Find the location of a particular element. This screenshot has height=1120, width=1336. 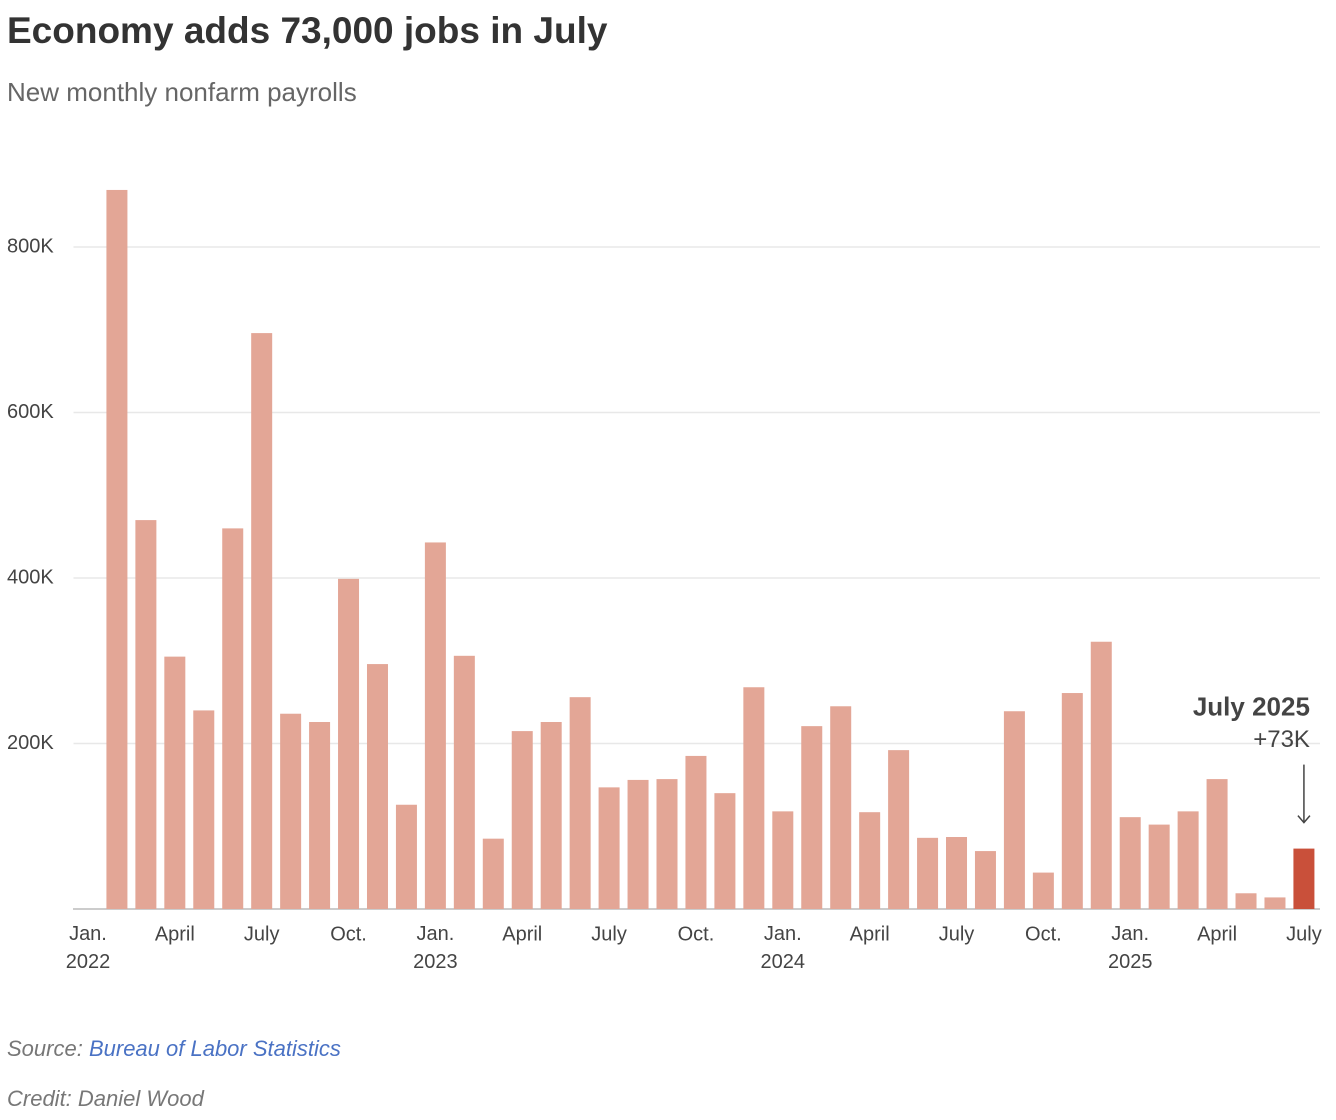

value-label: +73K is located at coordinates (1281, 739).